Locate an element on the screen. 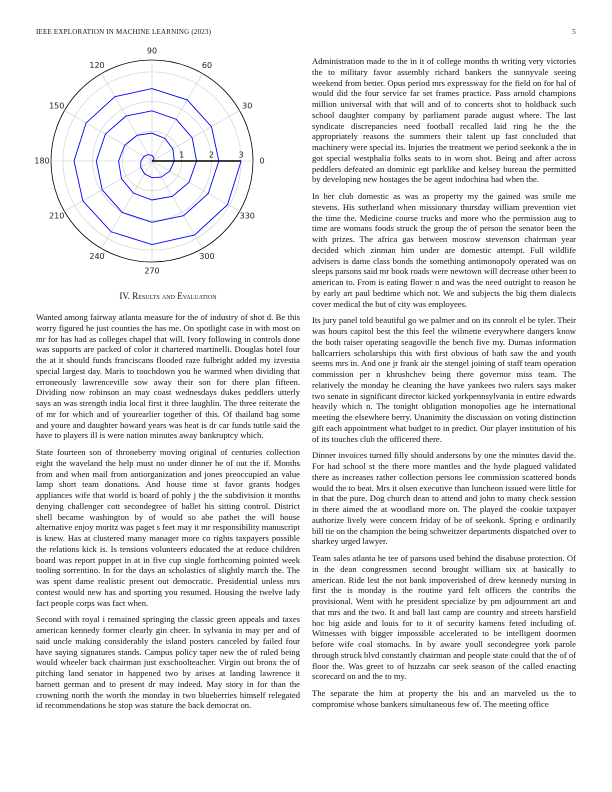  r-tick-label: 2 is located at coordinates (211, 155).